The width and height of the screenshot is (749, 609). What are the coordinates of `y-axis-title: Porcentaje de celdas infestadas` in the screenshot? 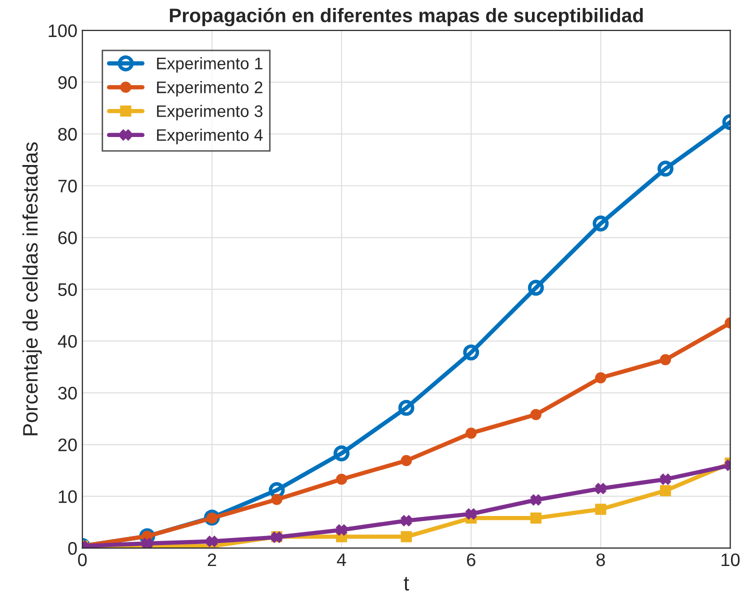 It's located at (32, 289).